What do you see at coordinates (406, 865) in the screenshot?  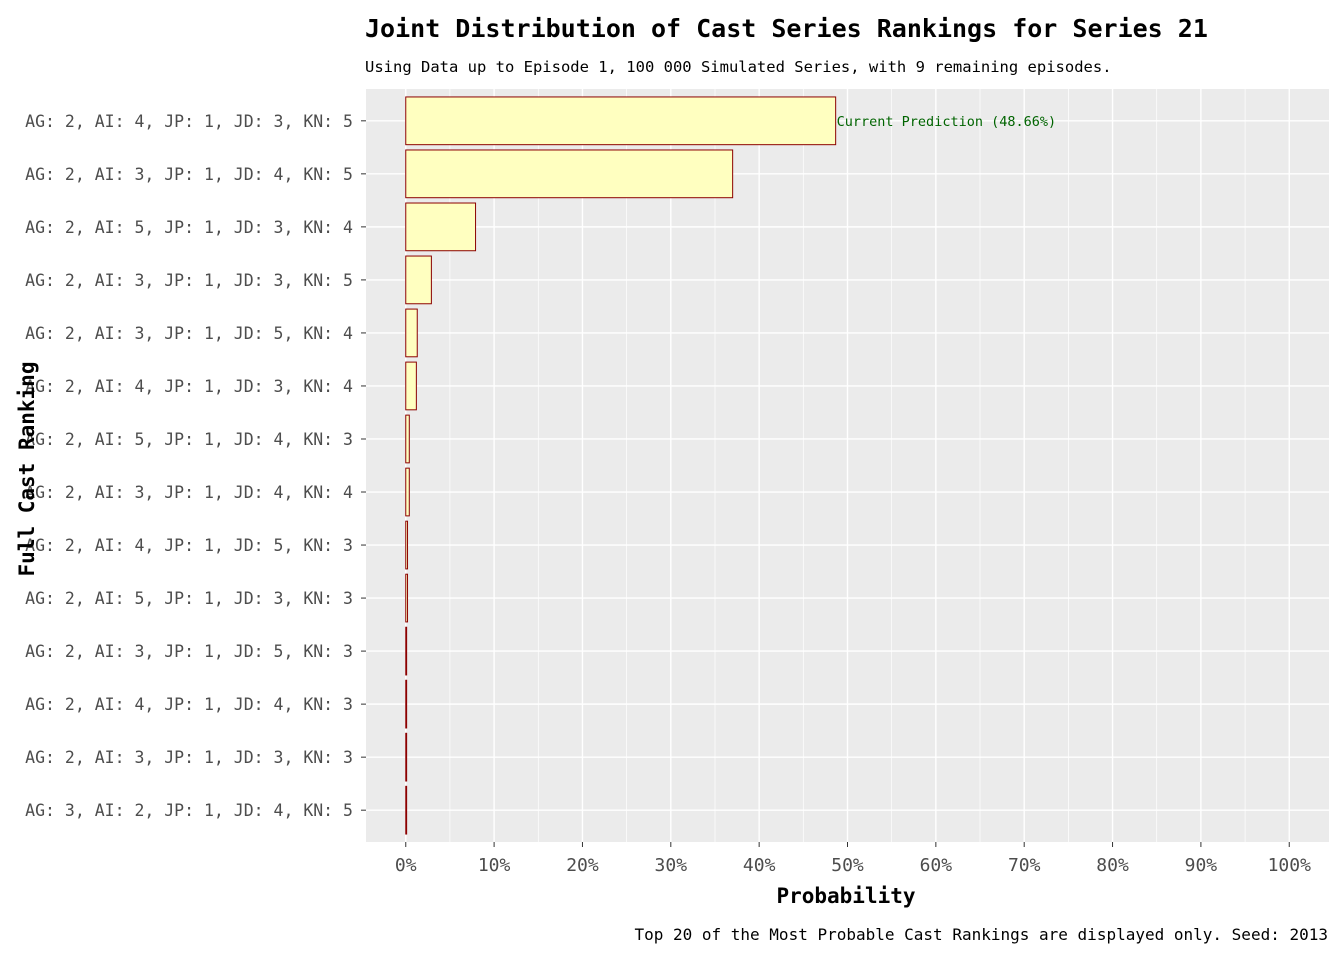 I see `x-tick-label: 0%` at bounding box center [406, 865].